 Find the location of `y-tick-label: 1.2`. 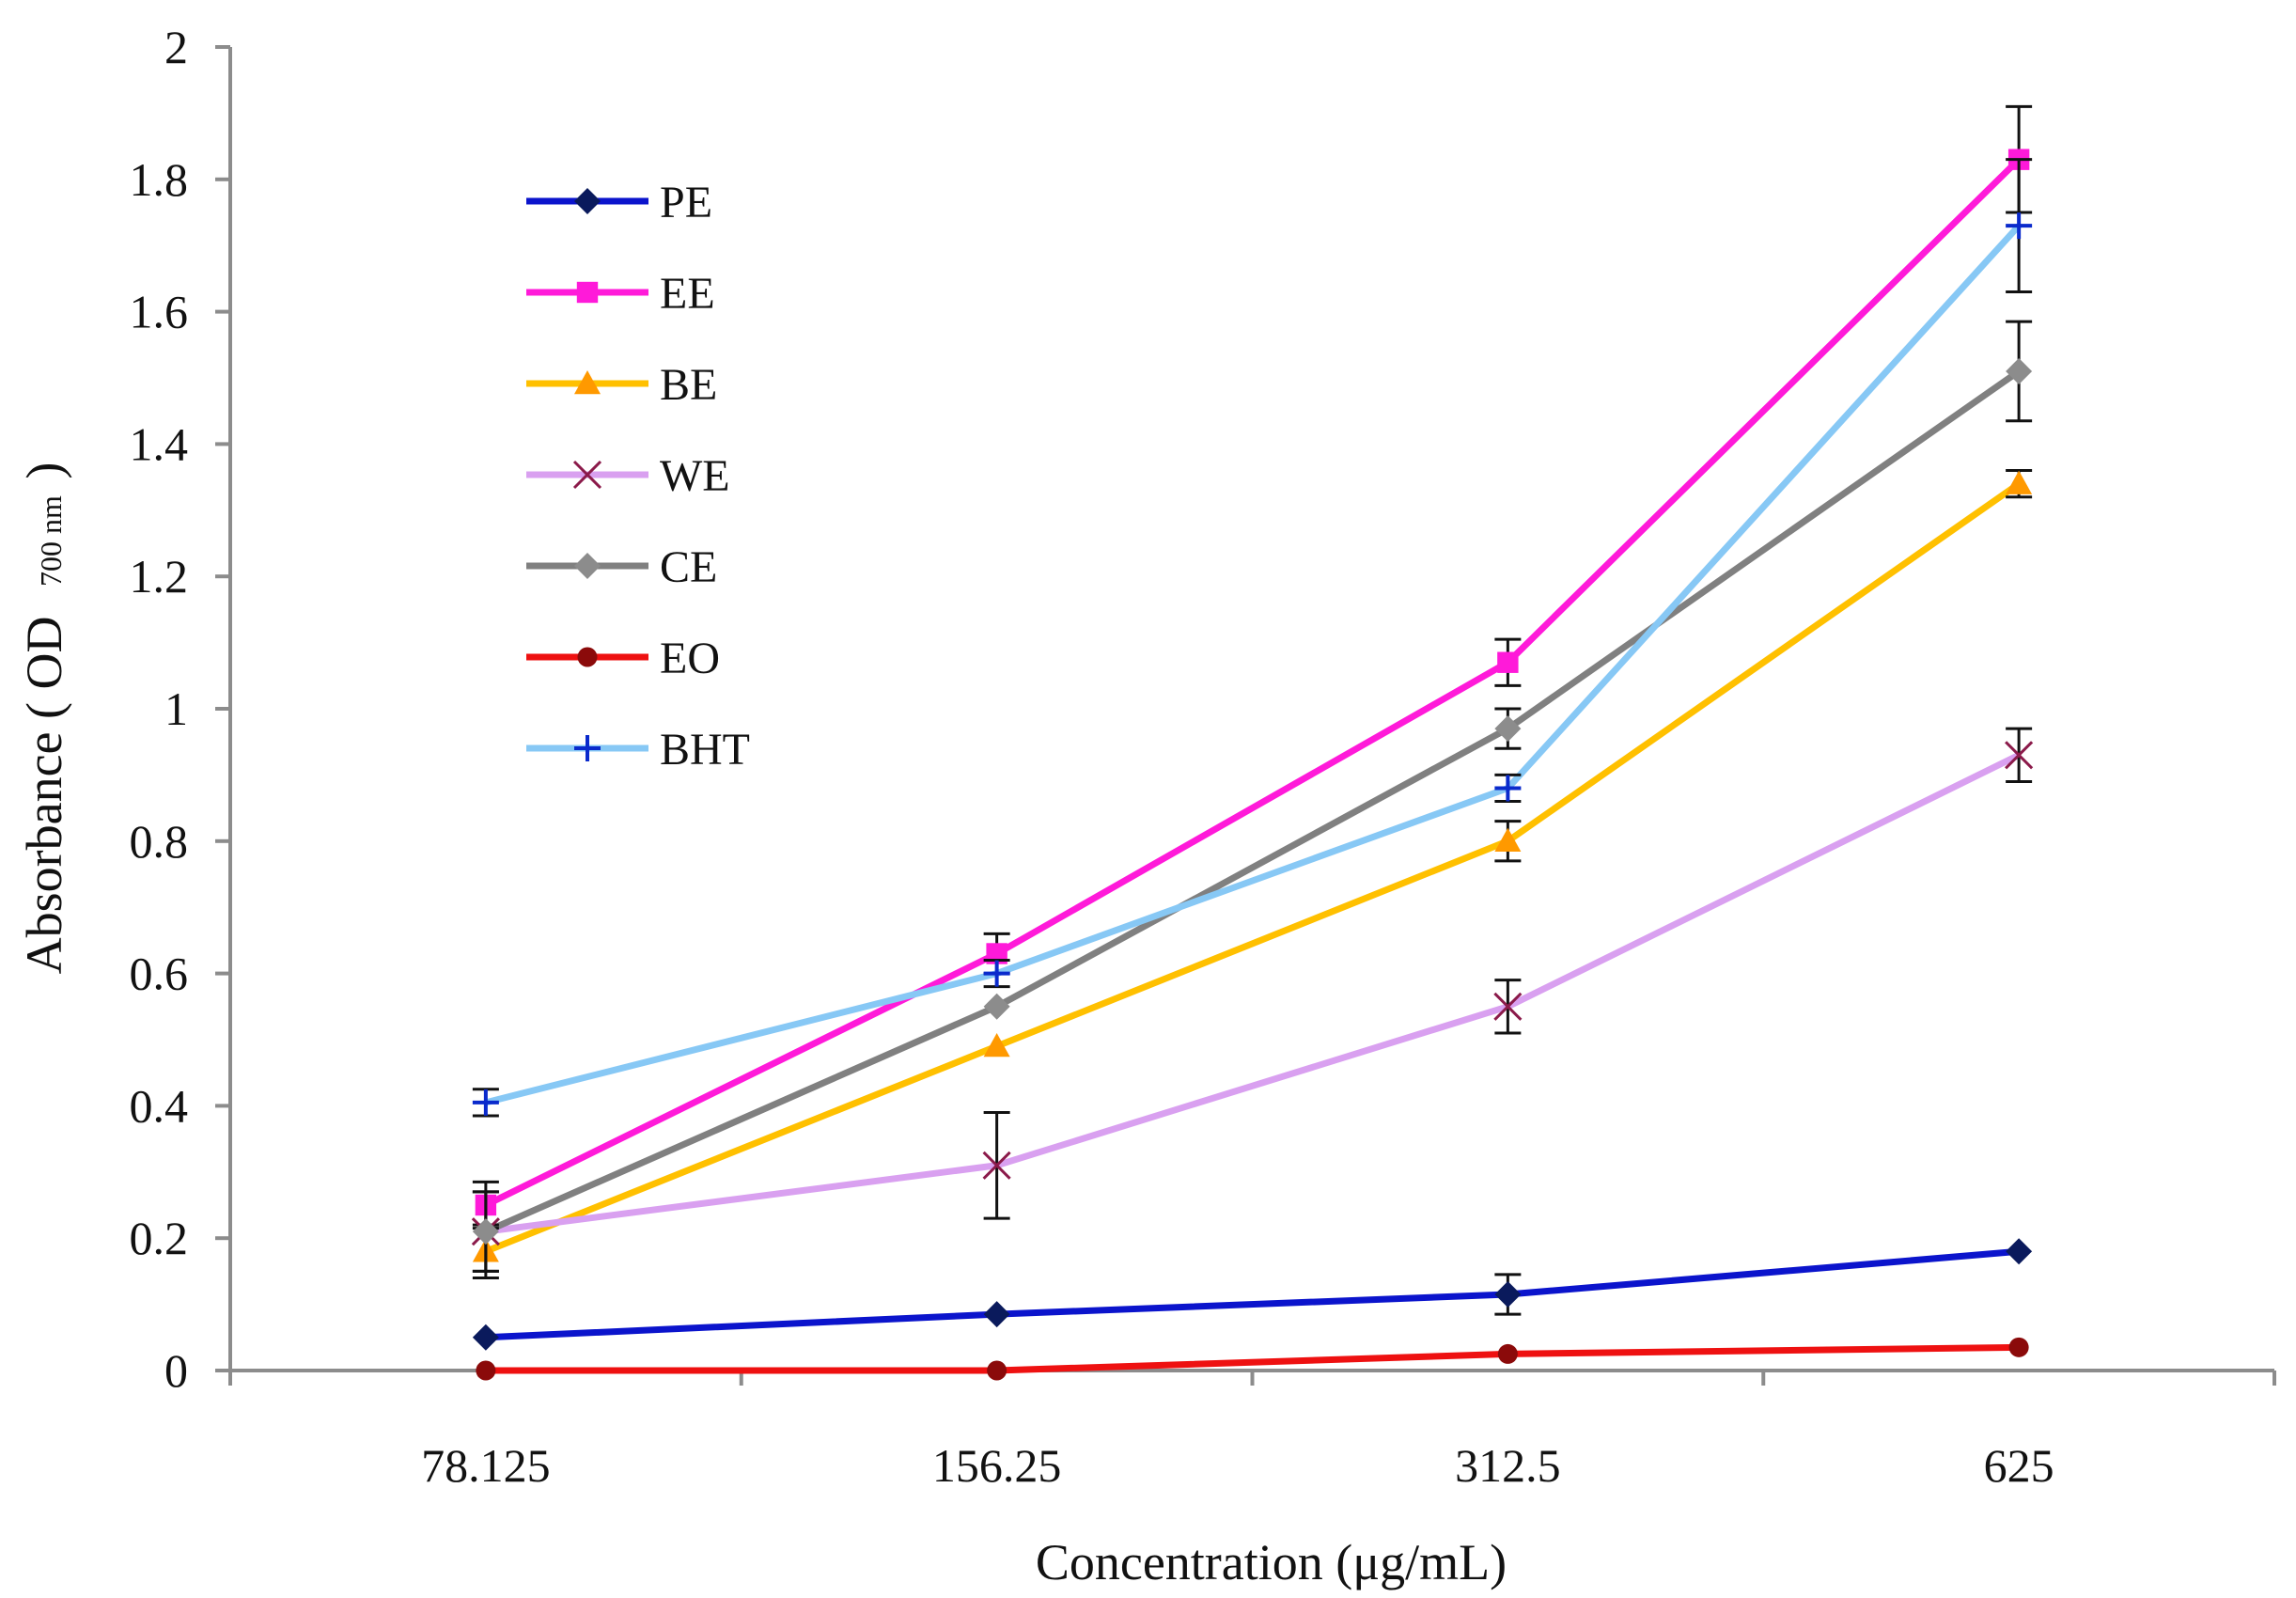

y-tick-label: 1.2 is located at coordinates (159, 576).